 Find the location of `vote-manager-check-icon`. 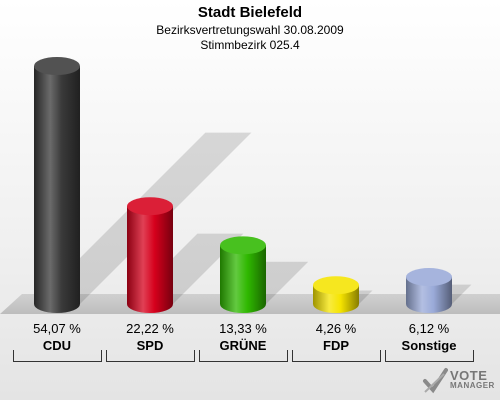

vote-manager-check-icon is located at coordinates (435, 381).